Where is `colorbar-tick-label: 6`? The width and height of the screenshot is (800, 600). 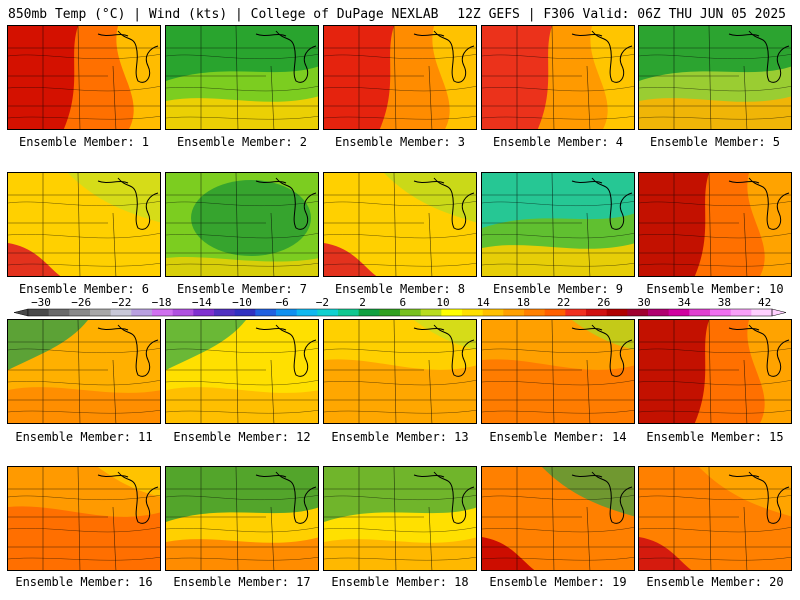
colorbar-tick-label: 6 is located at coordinates (402, 303).